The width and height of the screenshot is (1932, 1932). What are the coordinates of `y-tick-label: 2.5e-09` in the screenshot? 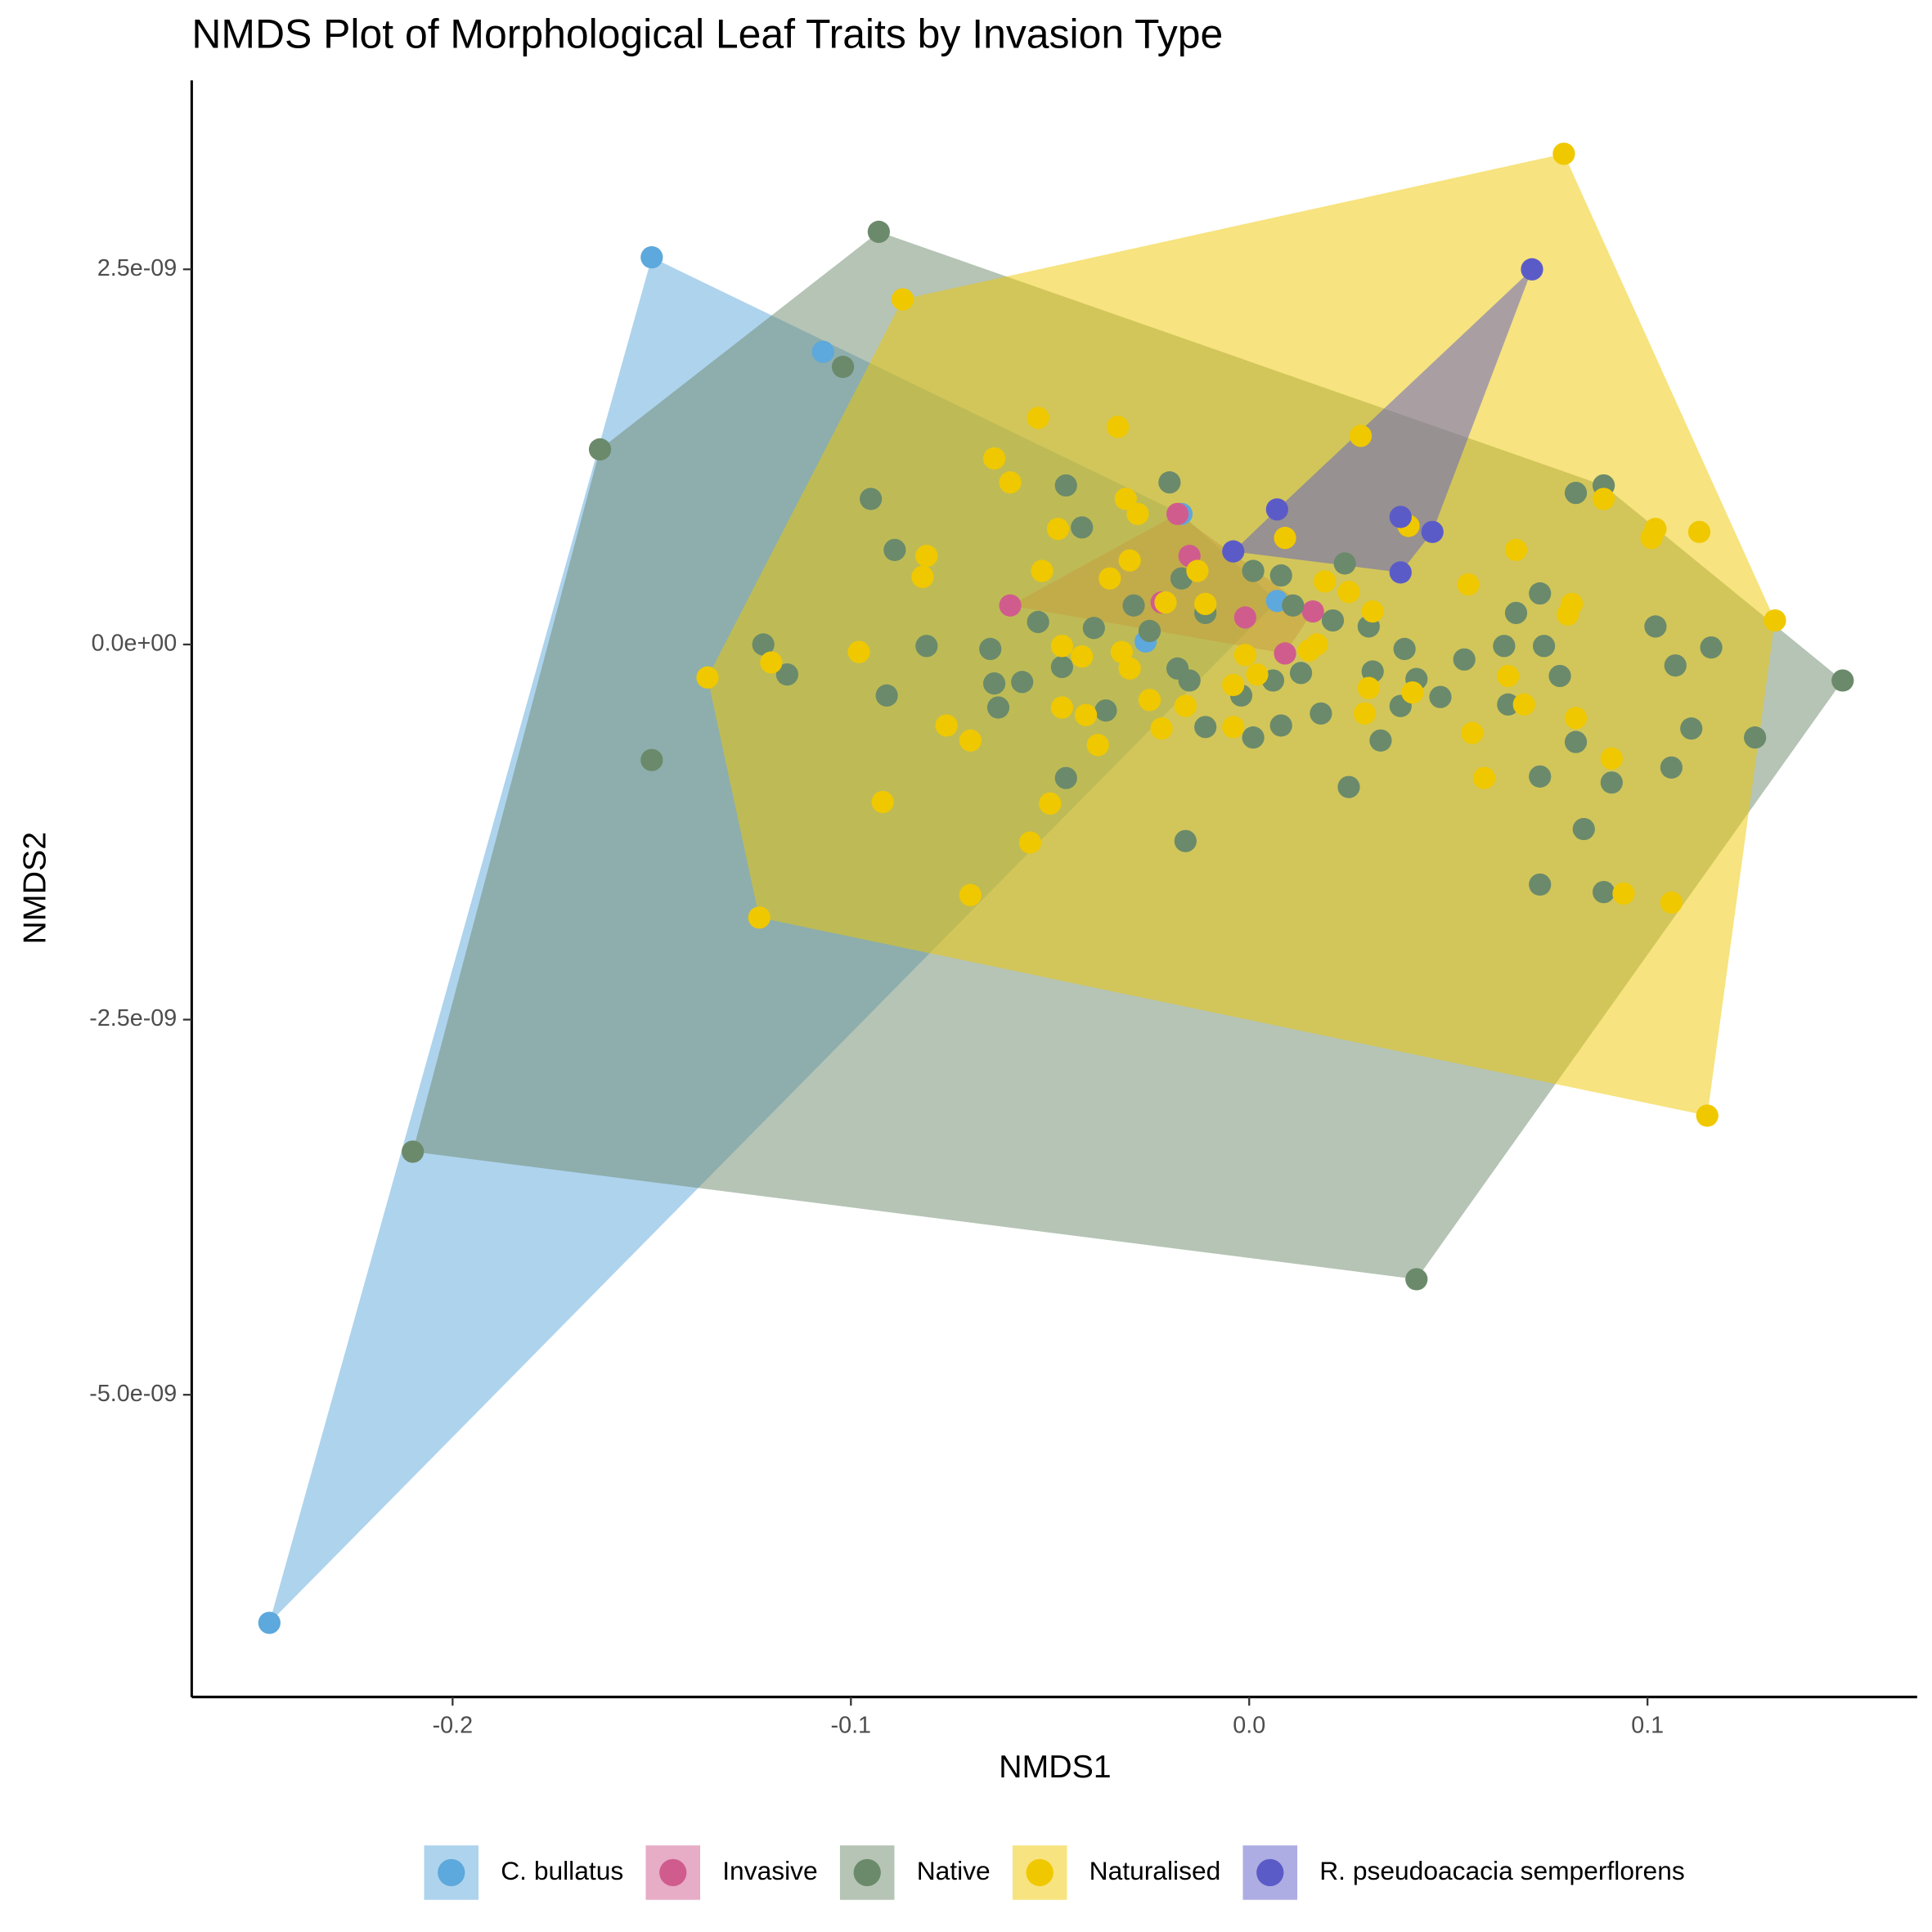 It's located at (137, 268).